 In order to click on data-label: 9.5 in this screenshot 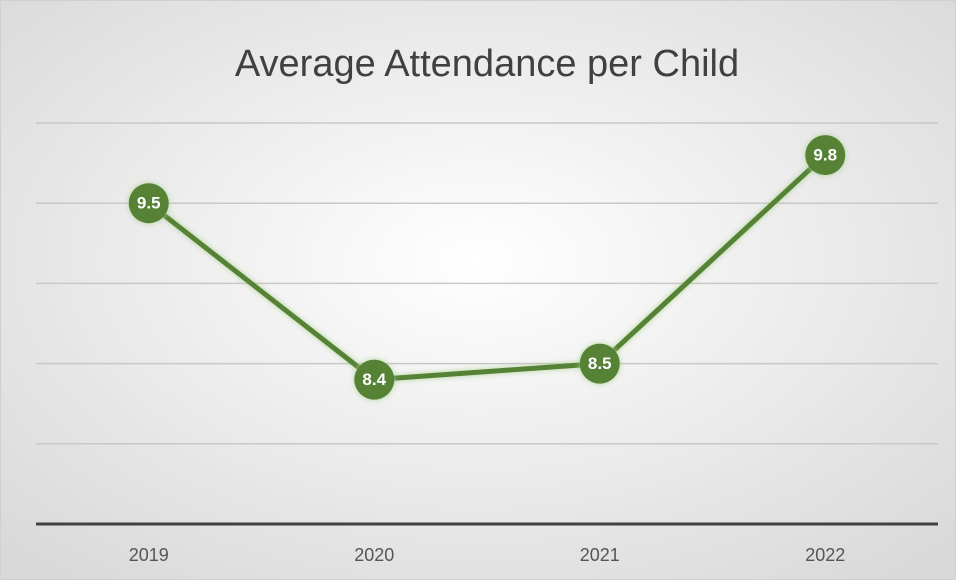, I will do `click(149, 203)`.